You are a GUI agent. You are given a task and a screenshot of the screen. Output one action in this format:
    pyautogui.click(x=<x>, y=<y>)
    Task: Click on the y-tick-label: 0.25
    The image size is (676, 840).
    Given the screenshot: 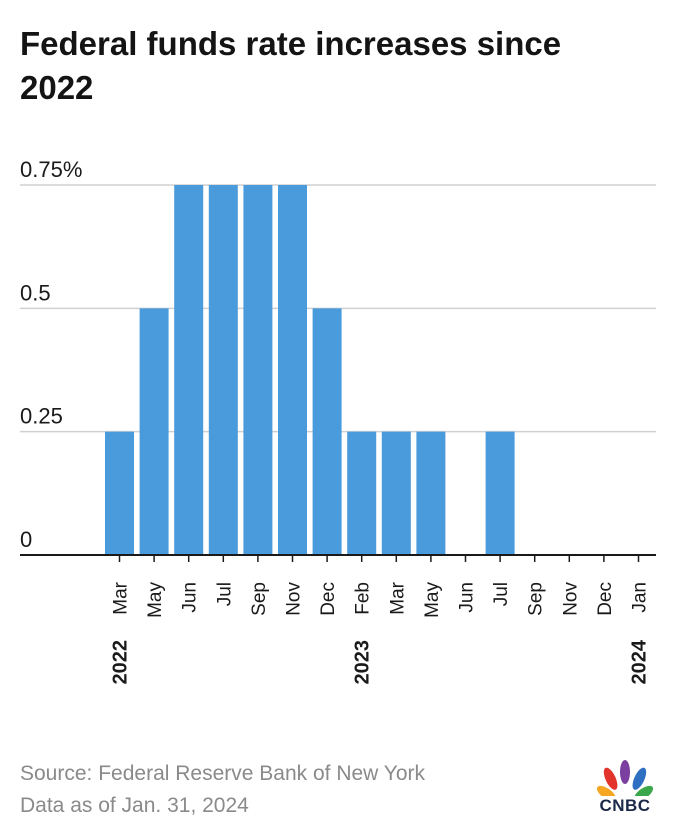 What is the action you would take?
    pyautogui.click(x=41, y=416)
    